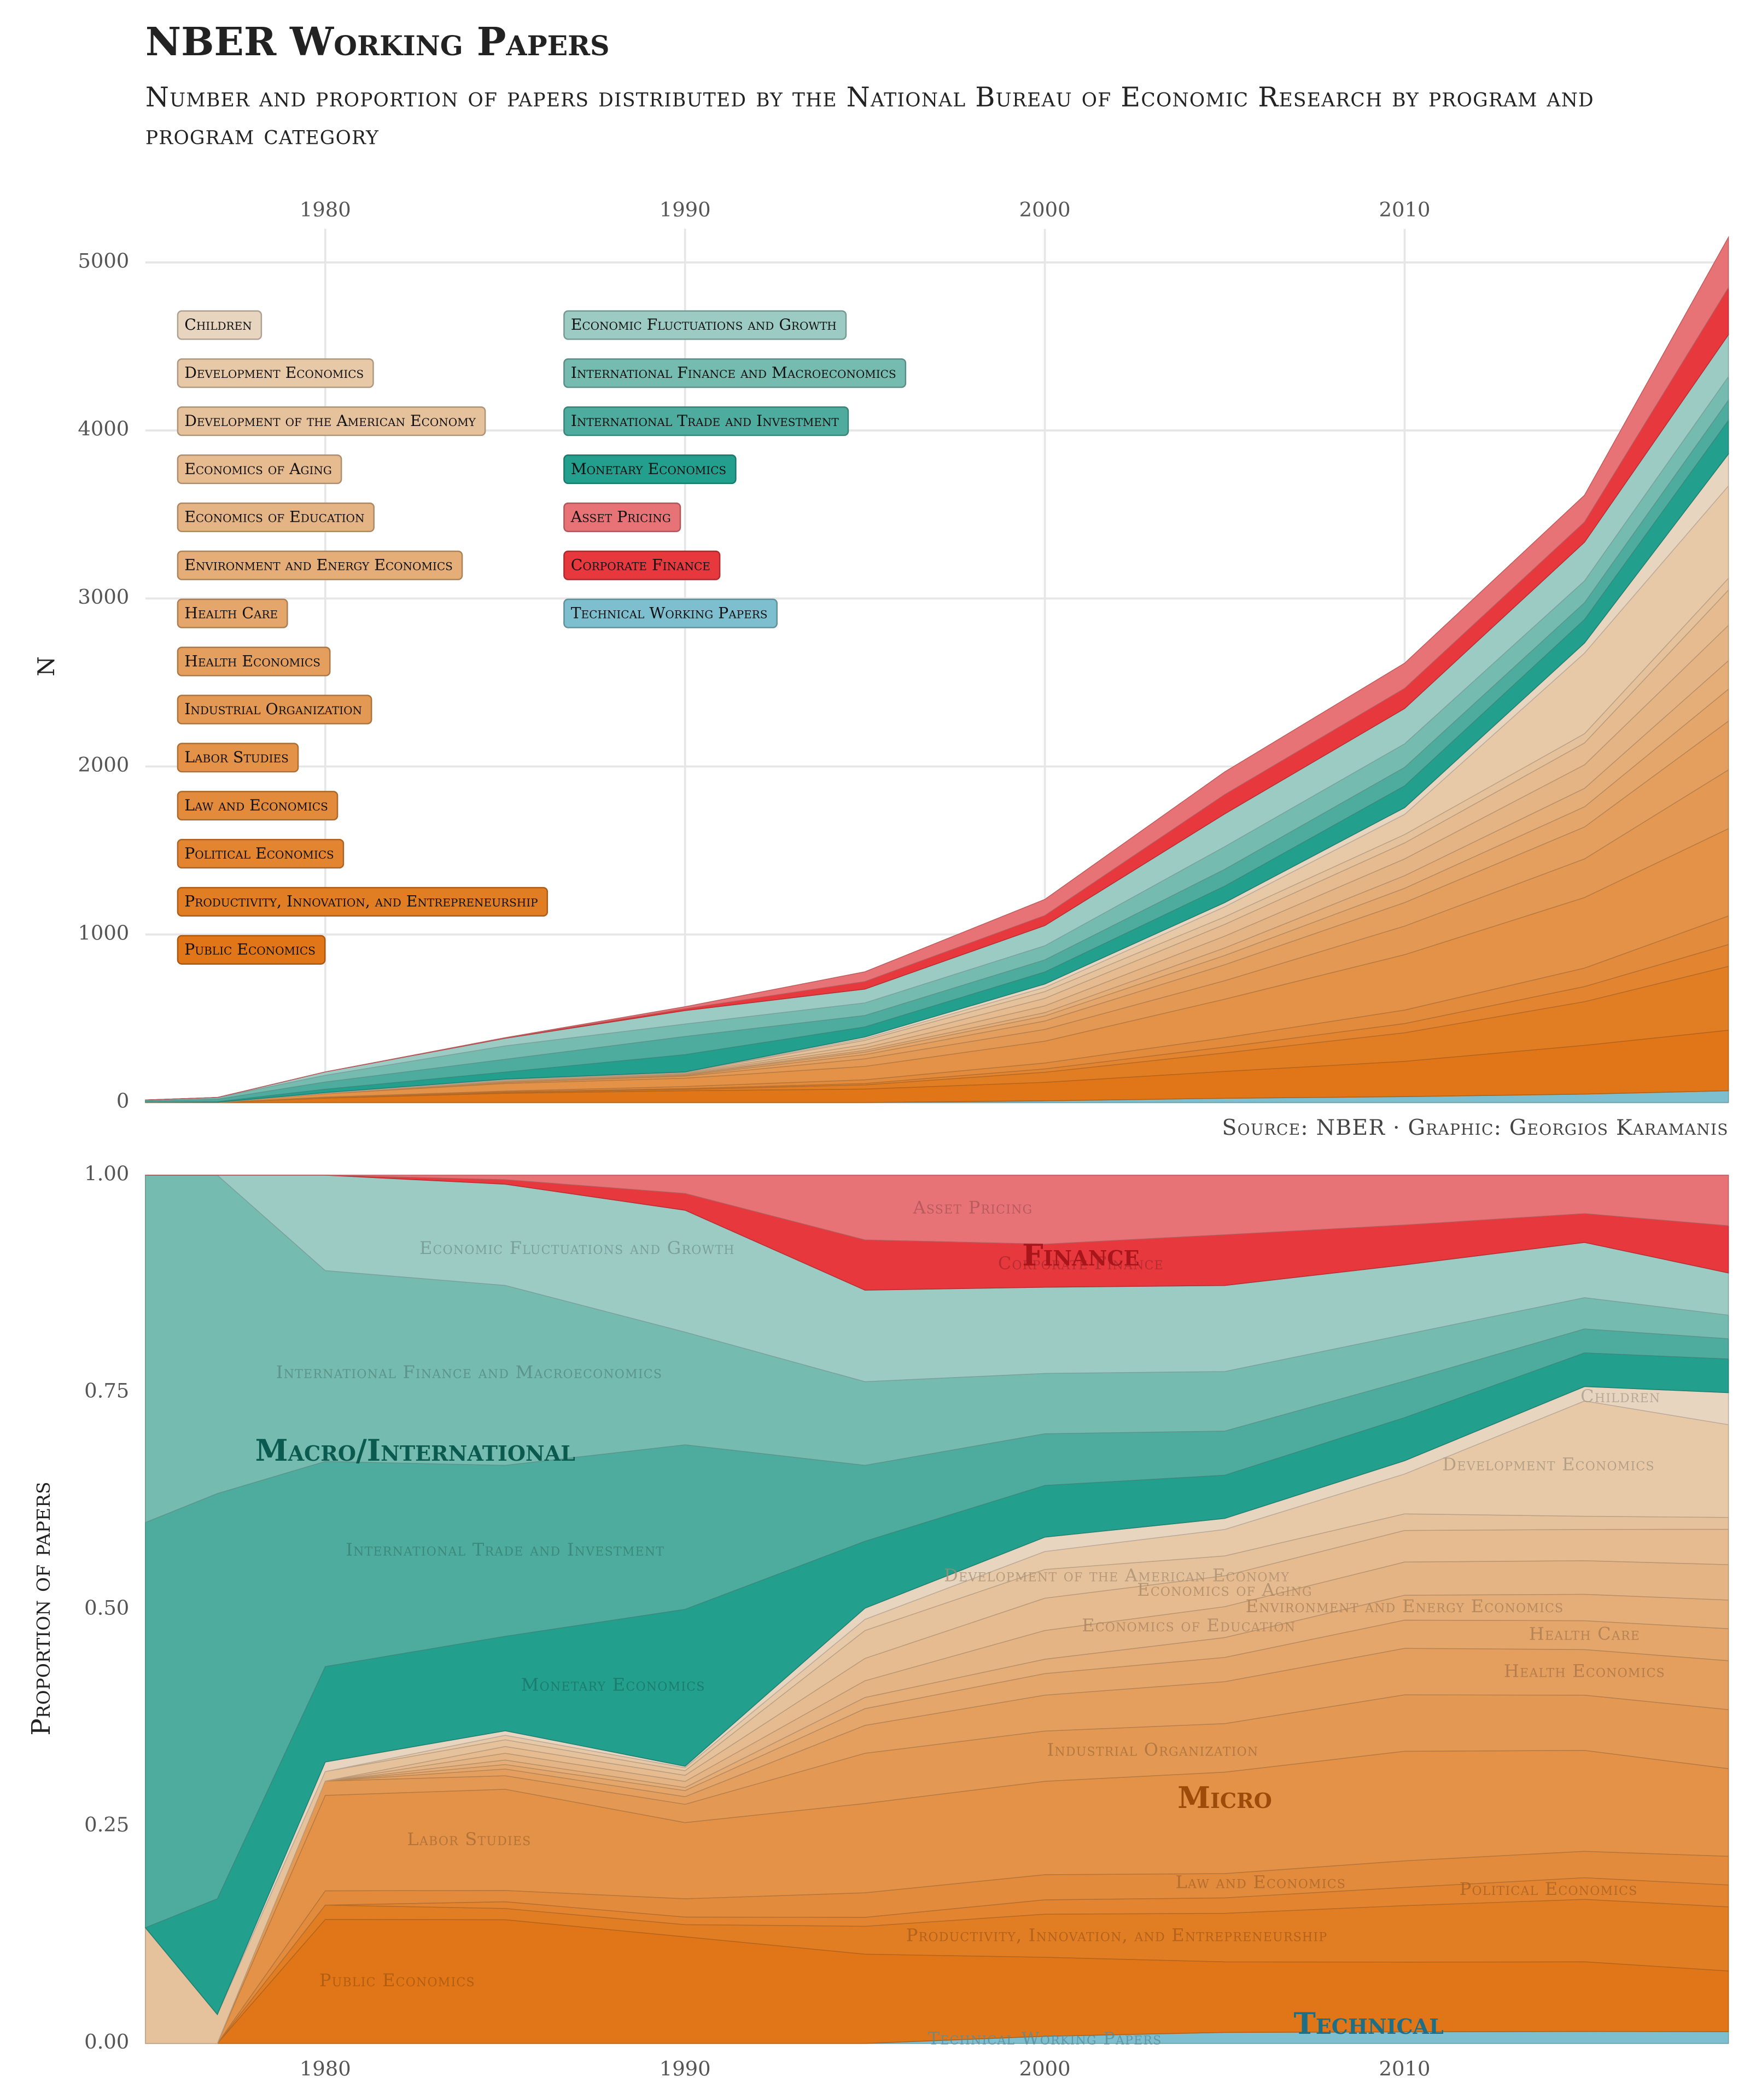  What do you see at coordinates (106, 1173) in the screenshot?
I see `y-tick-label: 1.00` at bounding box center [106, 1173].